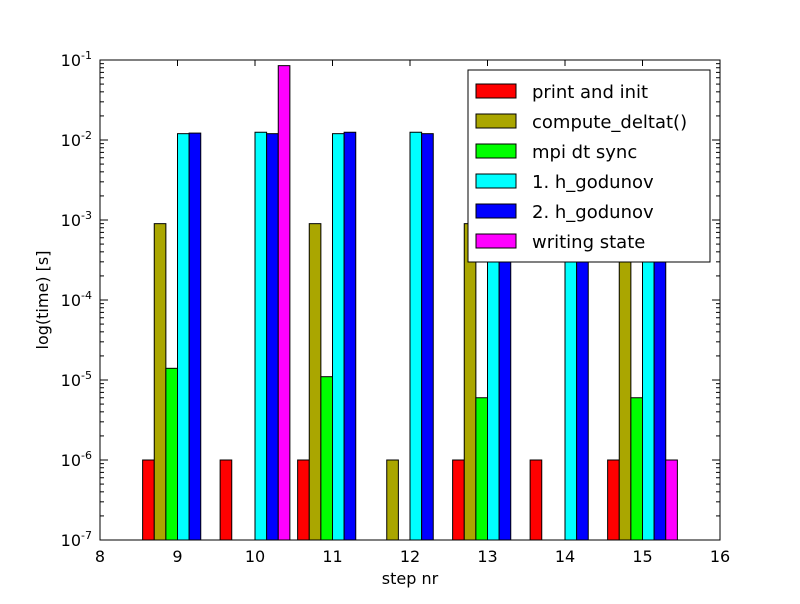 Image resolution: width=800 pixels, height=604 pixels. What do you see at coordinates (76, 299) in the screenshot?
I see `y-tick-label: 10⁻⁴` at bounding box center [76, 299].